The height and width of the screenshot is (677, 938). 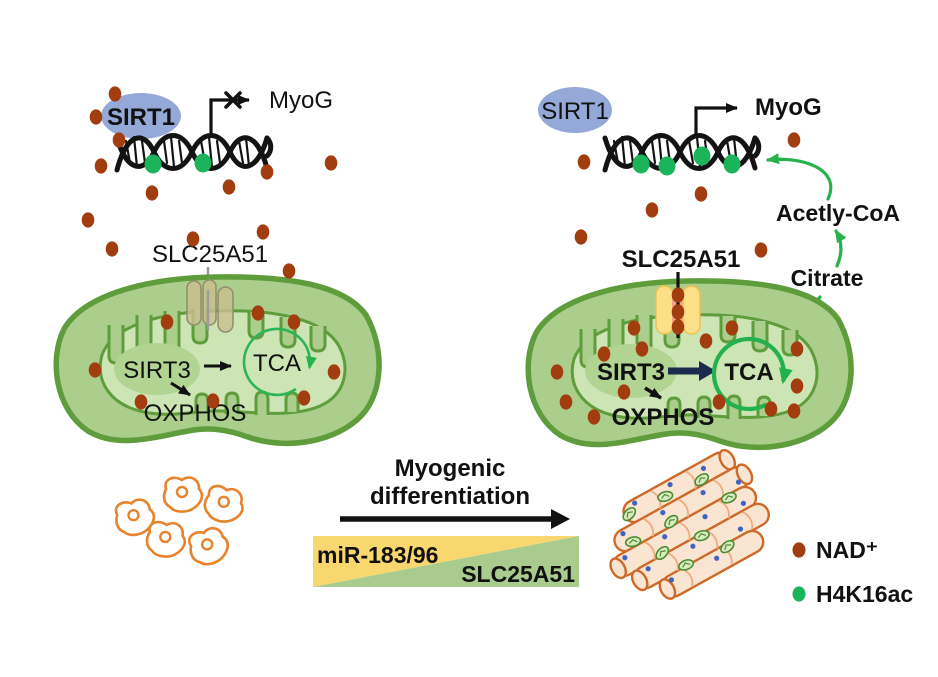 What do you see at coordinates (450, 468) in the screenshot?
I see `title-line1: Myogenic` at bounding box center [450, 468].